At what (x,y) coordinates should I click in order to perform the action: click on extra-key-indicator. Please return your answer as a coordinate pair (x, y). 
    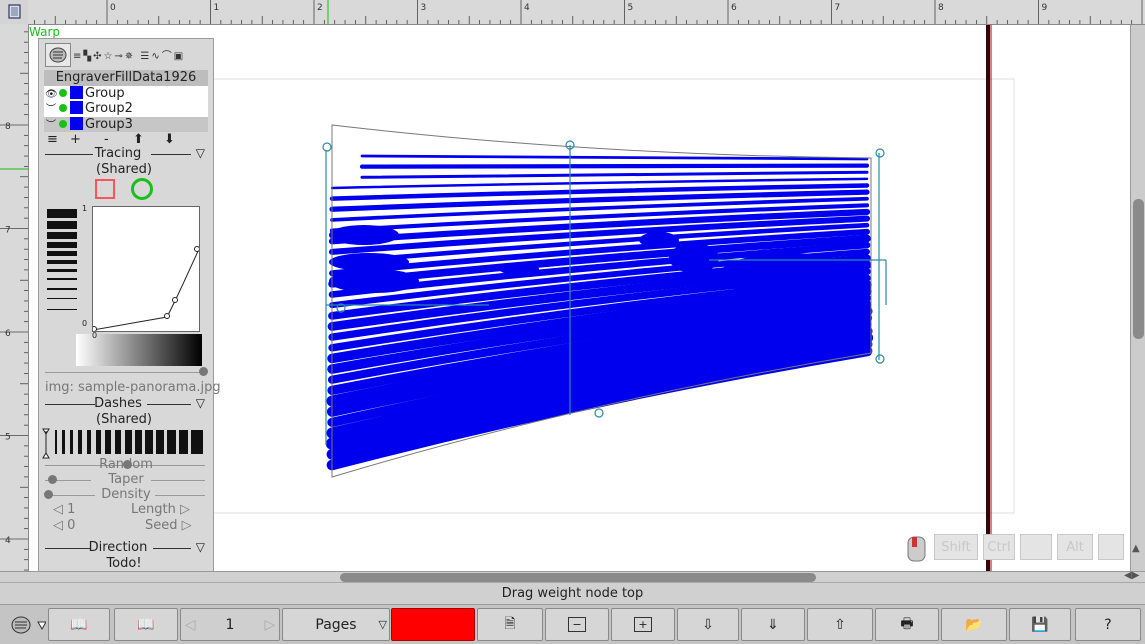
    Looking at the image, I should click on (1111, 547).